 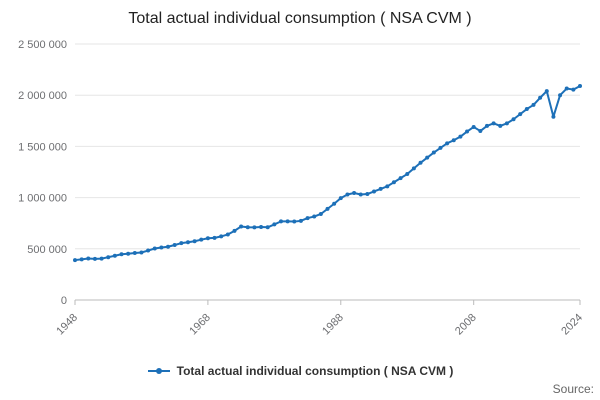 I want to click on y-axis-tick-label: 500 000, so click(x=47, y=250).